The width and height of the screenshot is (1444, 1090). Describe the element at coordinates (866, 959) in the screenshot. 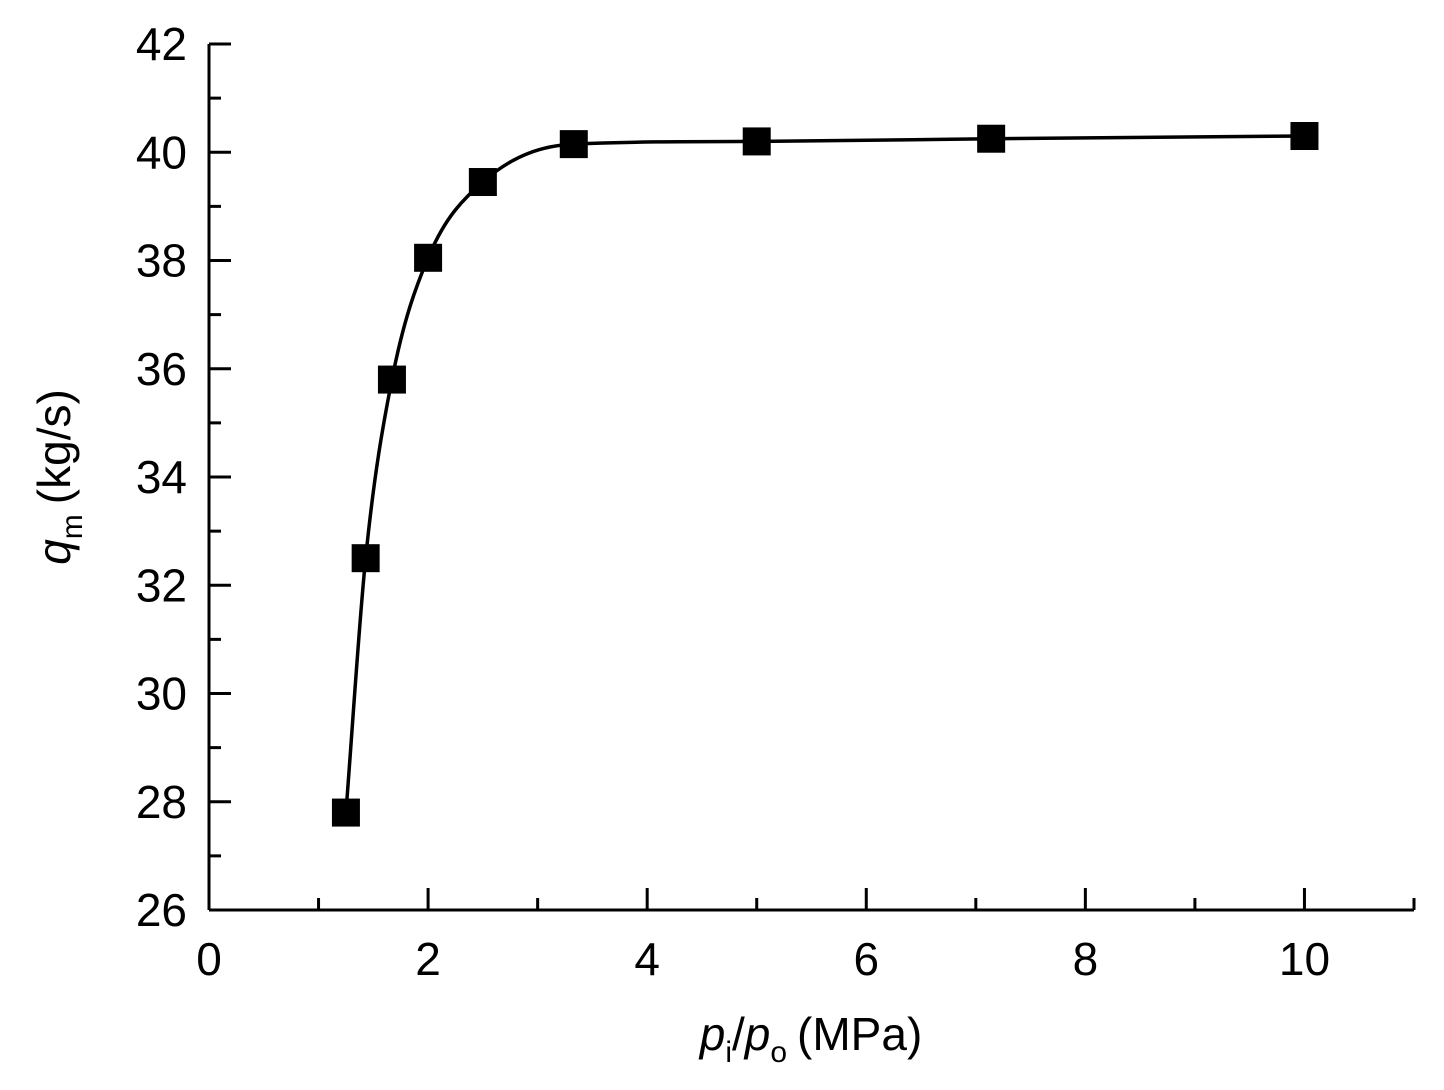

I see `x-tick-label: 6` at that location.